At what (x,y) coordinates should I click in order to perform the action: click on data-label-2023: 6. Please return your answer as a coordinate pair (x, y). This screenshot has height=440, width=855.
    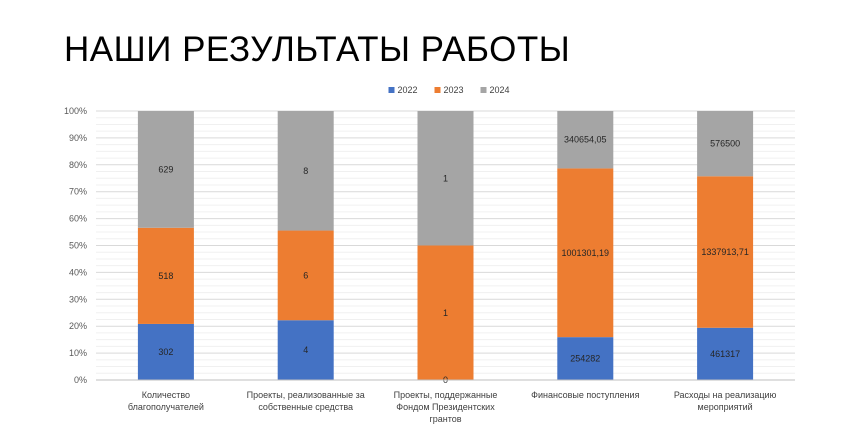
    Looking at the image, I should click on (305, 275).